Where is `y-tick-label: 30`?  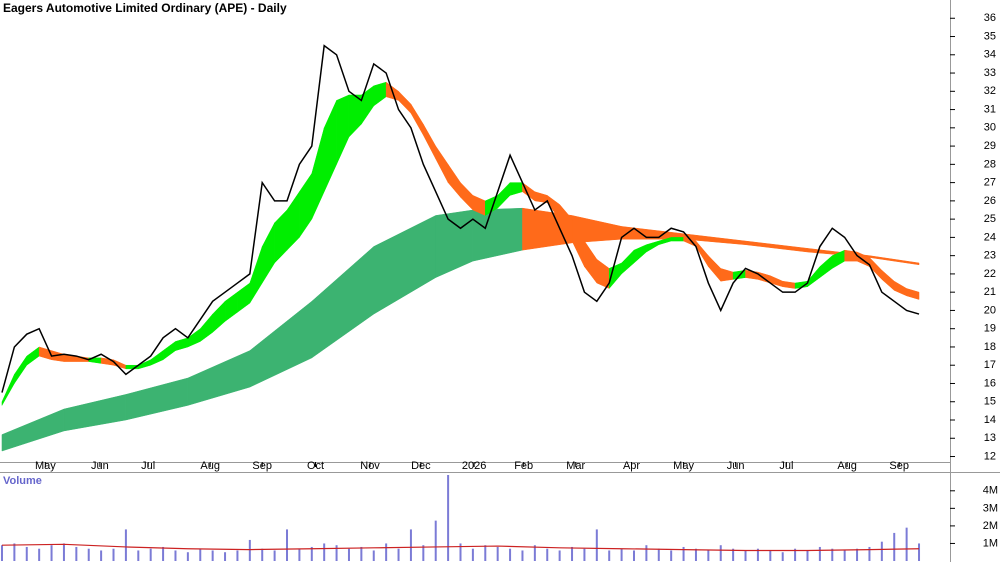
y-tick-label: 30 is located at coordinates (990, 128).